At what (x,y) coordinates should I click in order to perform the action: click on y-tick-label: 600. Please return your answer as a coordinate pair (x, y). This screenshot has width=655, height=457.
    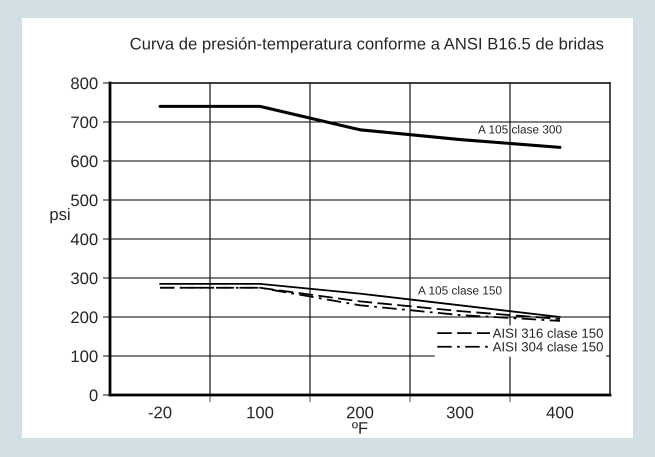
    Looking at the image, I should click on (84, 161).